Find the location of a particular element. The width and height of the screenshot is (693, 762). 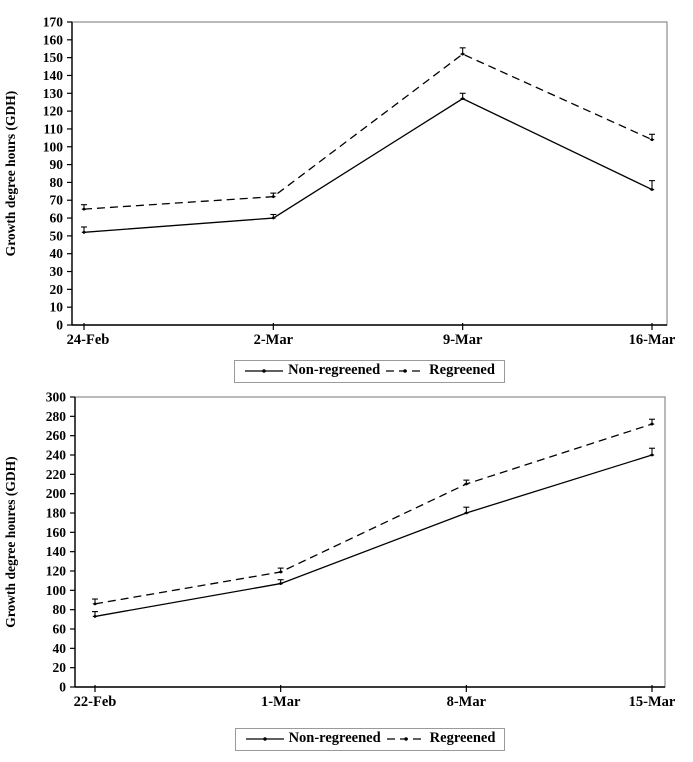

svg-text: 15-Mar is located at coordinates (652, 702).